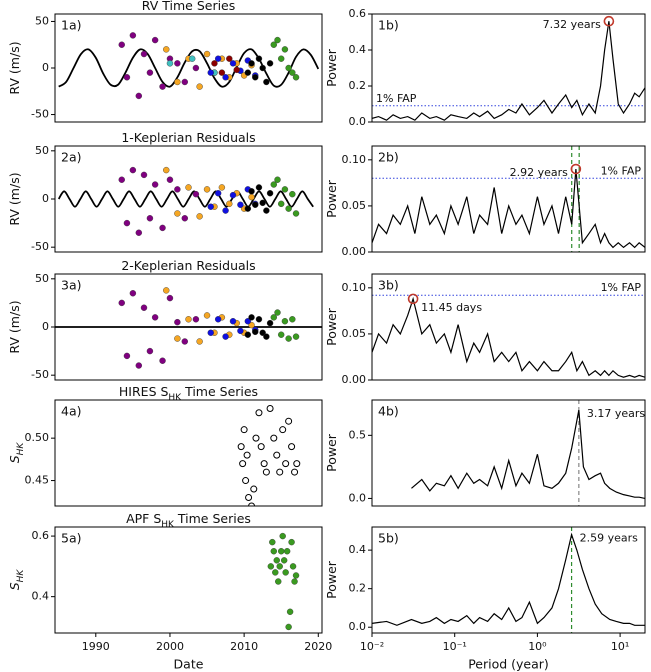  Describe the element at coordinates (609, 21) in the screenshot. I see `peak-marker` at that location.